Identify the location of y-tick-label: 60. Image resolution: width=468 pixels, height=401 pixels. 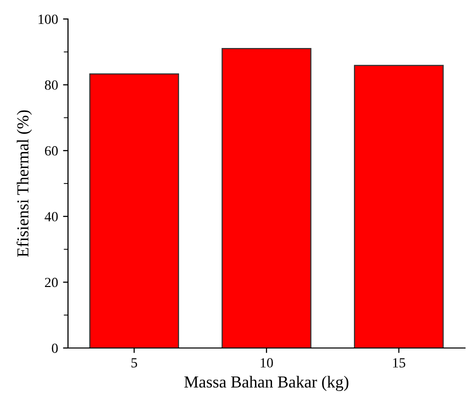
(51, 151).